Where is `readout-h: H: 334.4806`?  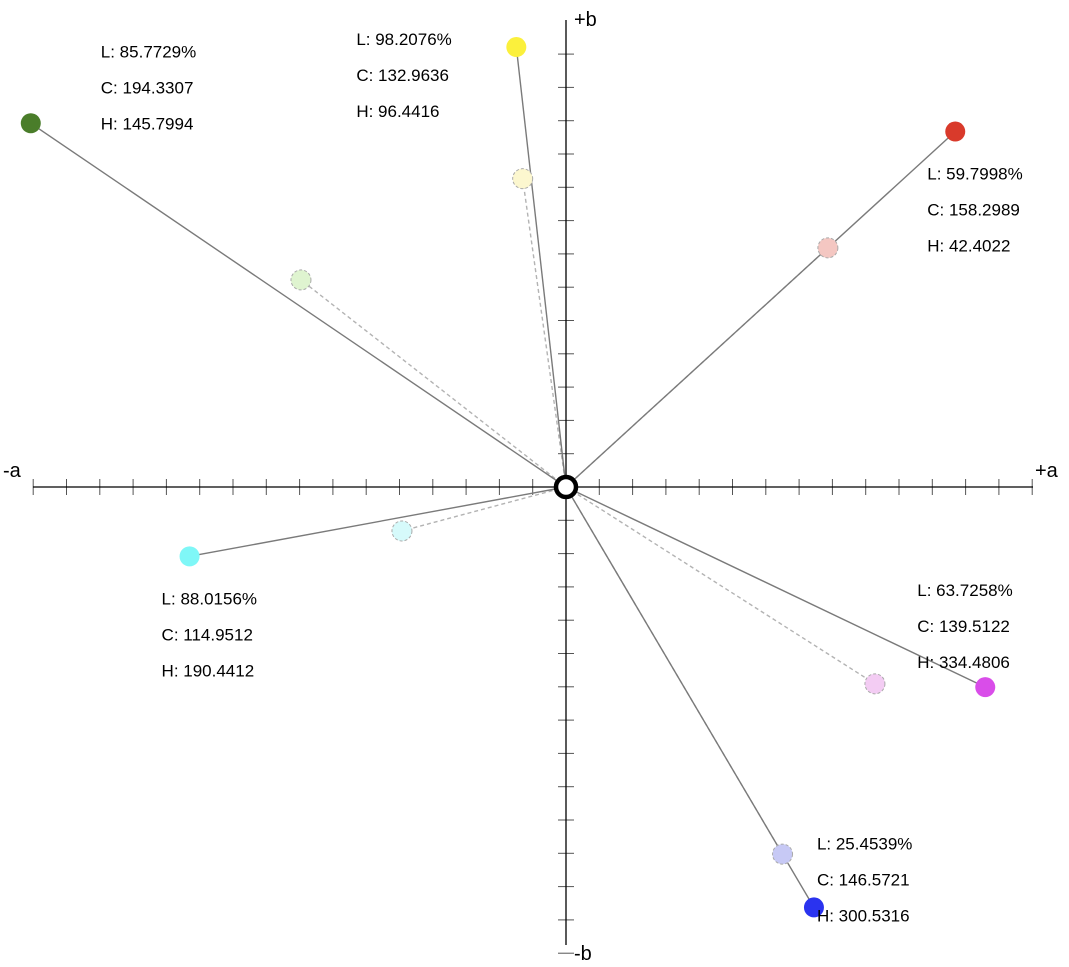 readout-h: H: 334.4806 is located at coordinates (963, 662).